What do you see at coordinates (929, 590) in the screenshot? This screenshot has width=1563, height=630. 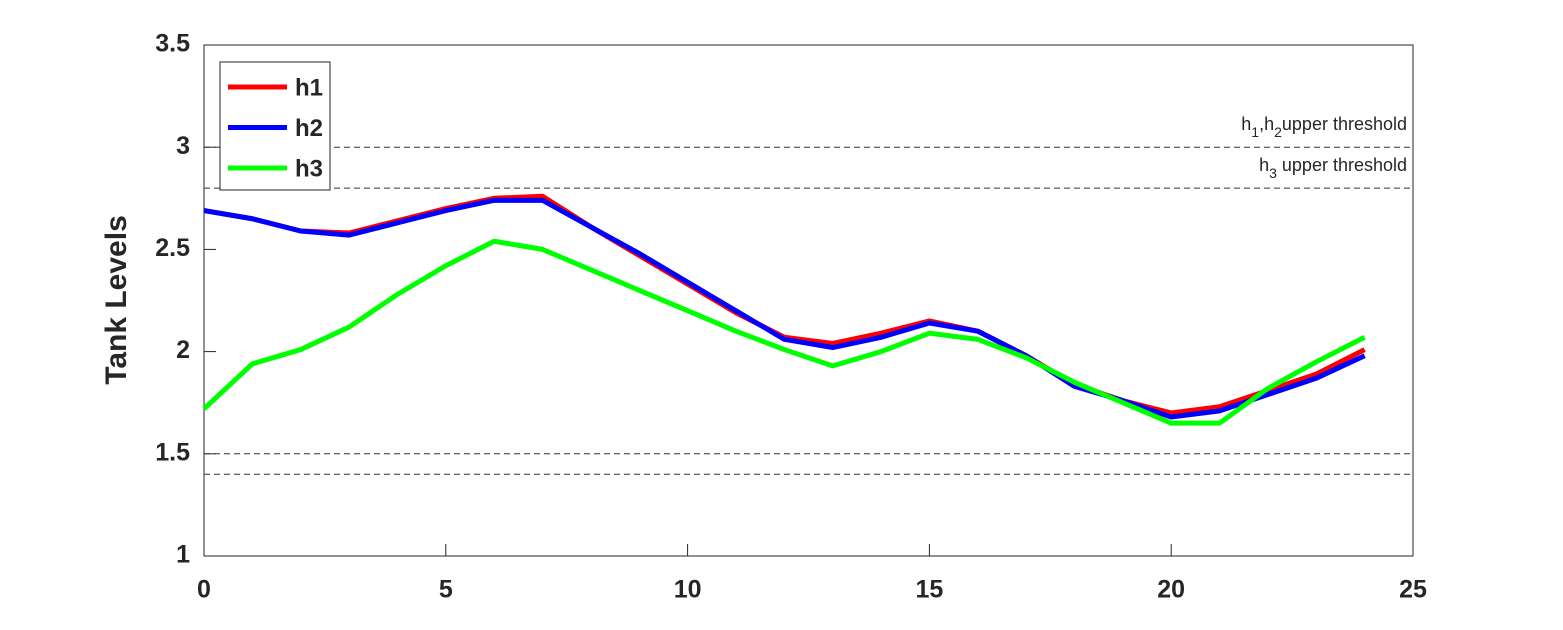 I see `x-tick-label: 15` at bounding box center [929, 590].